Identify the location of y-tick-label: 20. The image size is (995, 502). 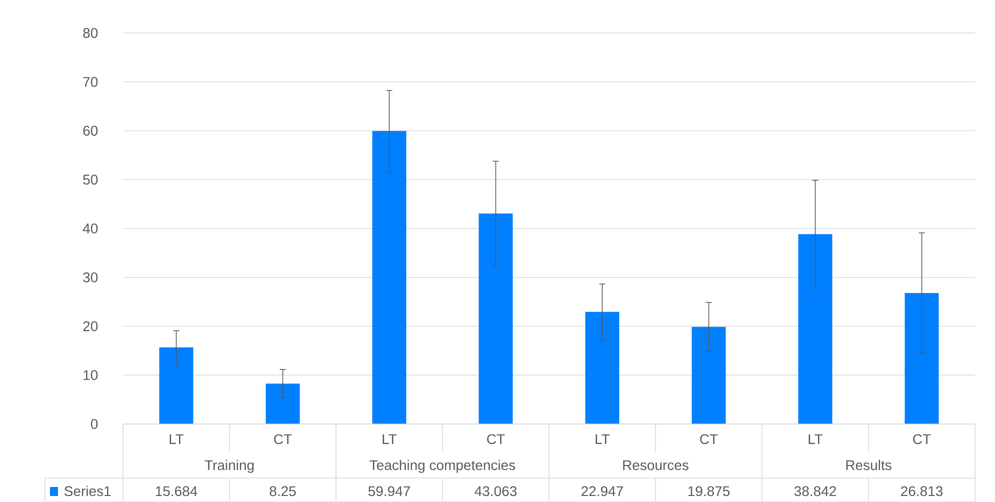
(90, 326).